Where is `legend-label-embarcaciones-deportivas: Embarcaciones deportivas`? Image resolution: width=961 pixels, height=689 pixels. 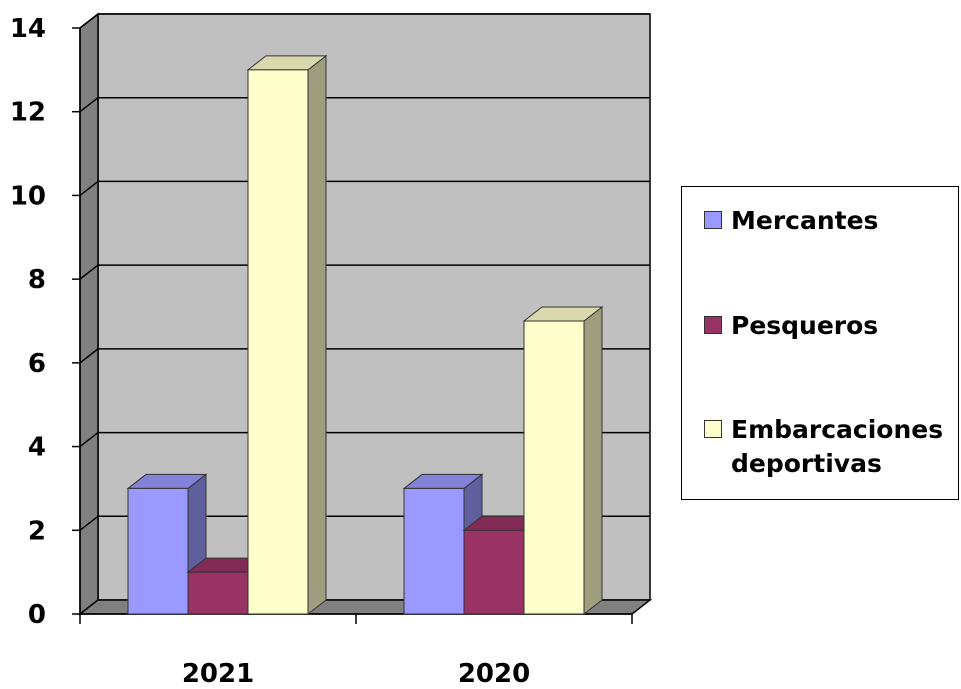 legend-label-embarcaciones-deportivas: Embarcaciones deportivas is located at coordinates (837, 446).